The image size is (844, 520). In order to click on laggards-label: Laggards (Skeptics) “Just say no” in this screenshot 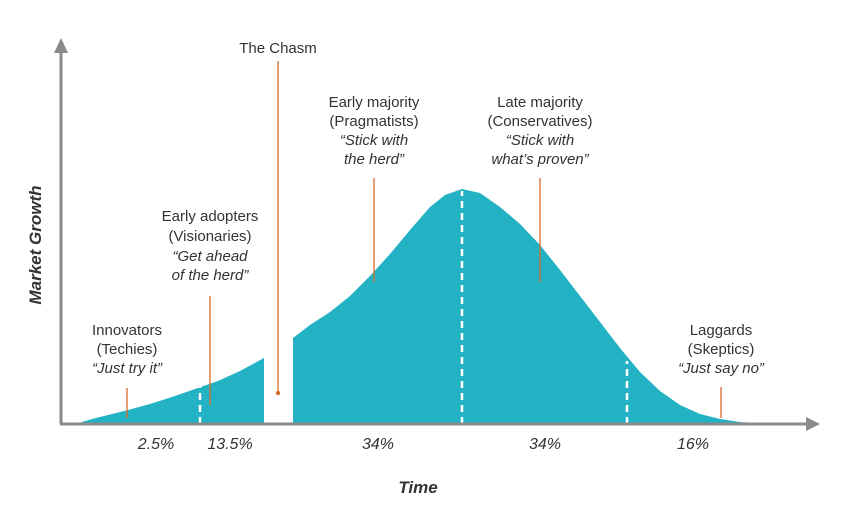, I will do `click(721, 349)`.